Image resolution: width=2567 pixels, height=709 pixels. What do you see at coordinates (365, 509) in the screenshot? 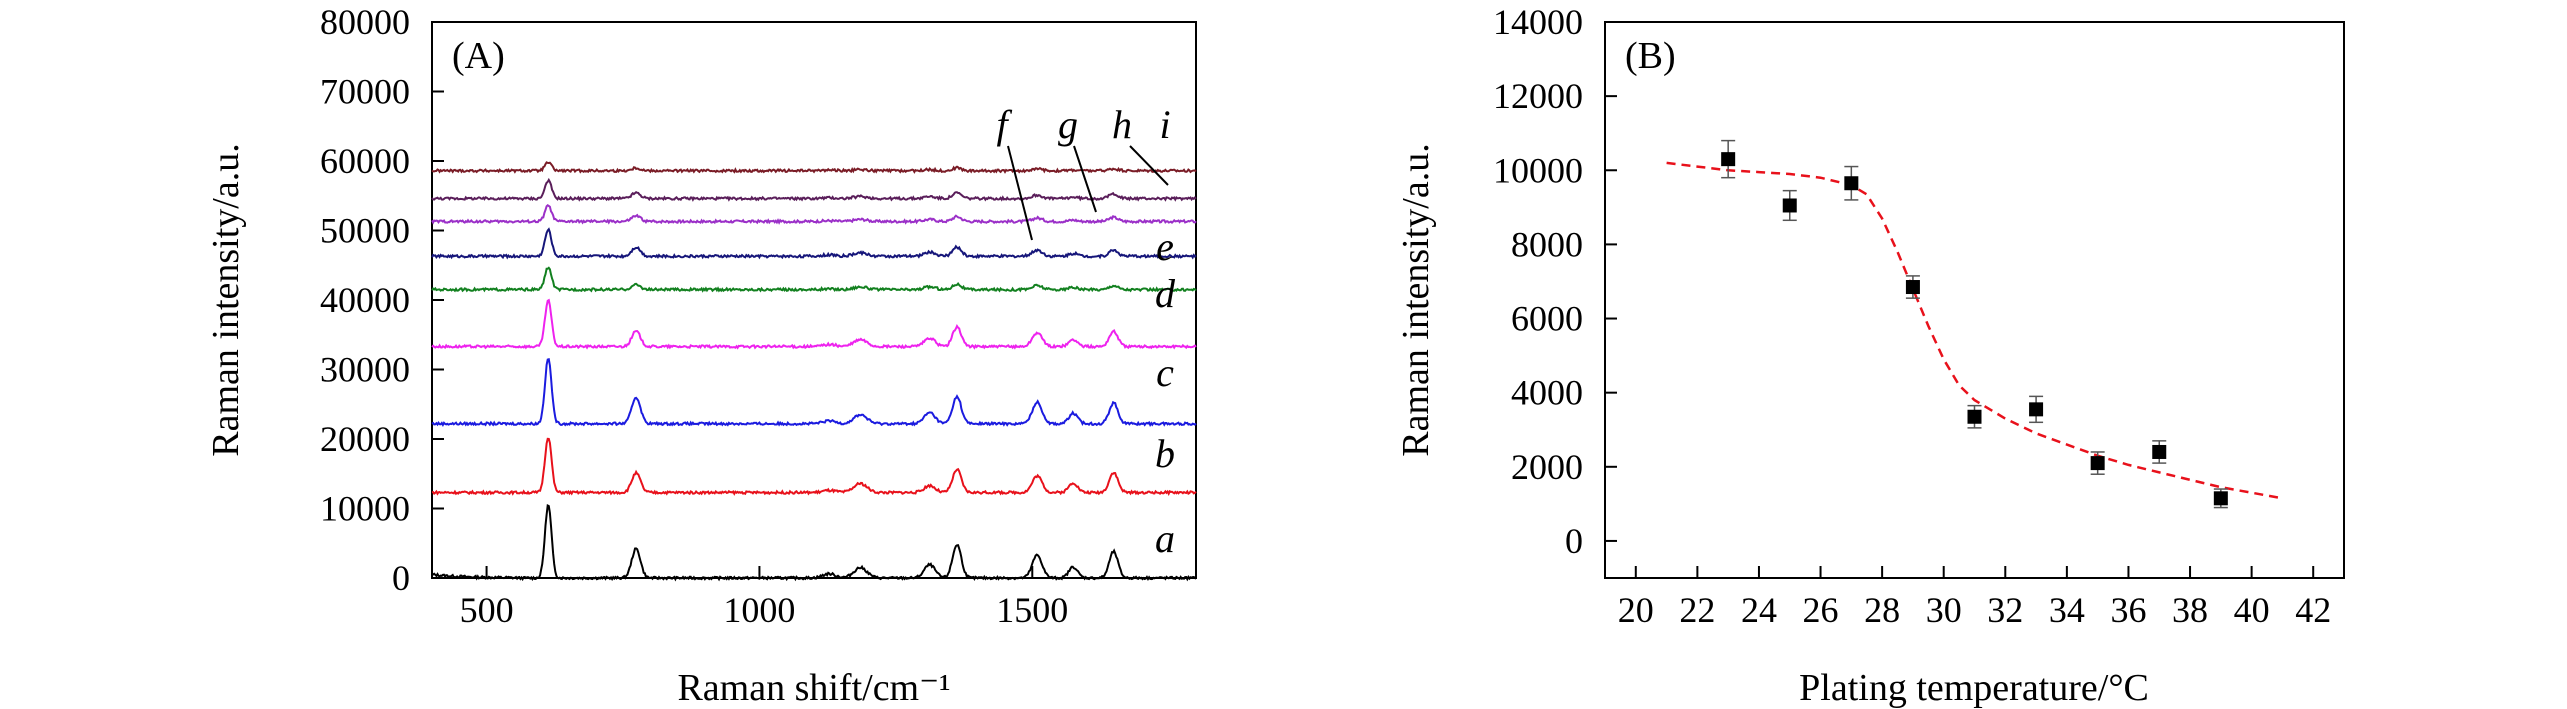
I see `panel-a-ytick-label: 10000` at bounding box center [365, 509].